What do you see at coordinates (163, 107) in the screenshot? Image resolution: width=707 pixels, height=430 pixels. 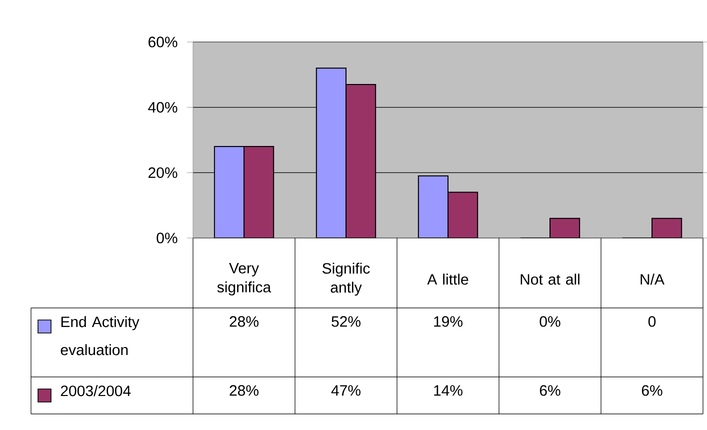 I see `y-tick-label: 40%` at bounding box center [163, 107].